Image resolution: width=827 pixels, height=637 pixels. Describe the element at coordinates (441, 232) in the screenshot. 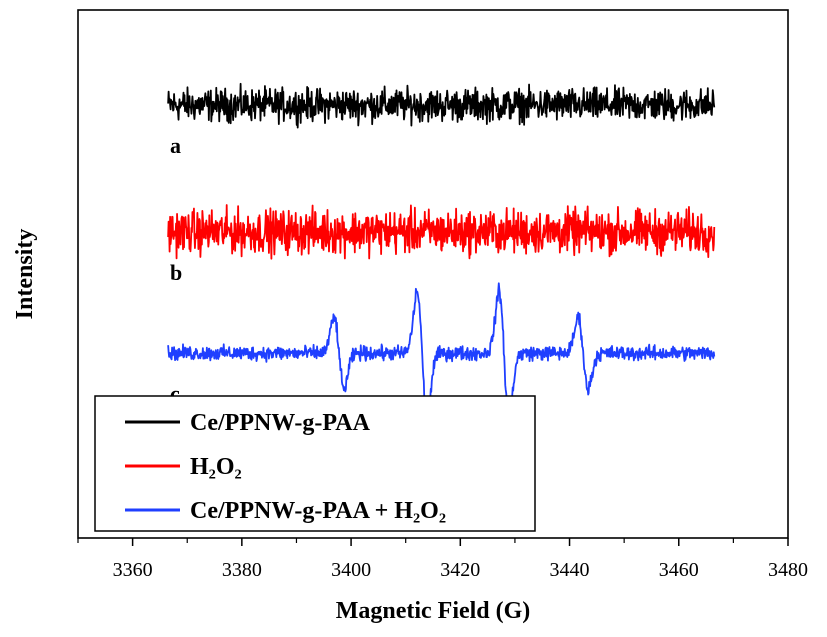

I see `series-line-b` at that location.